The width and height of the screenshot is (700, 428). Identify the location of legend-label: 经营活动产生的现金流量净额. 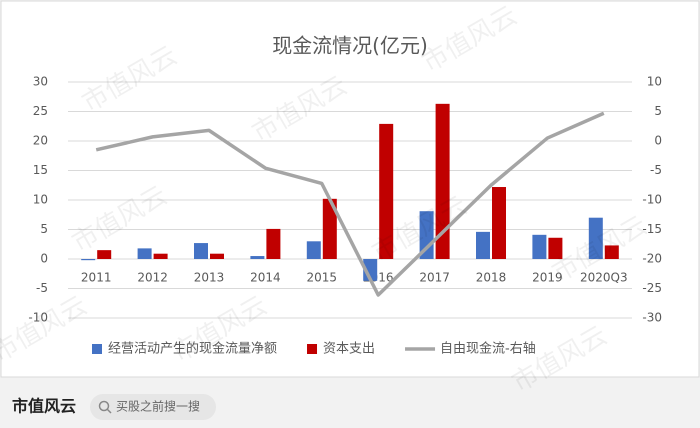
(192, 349).